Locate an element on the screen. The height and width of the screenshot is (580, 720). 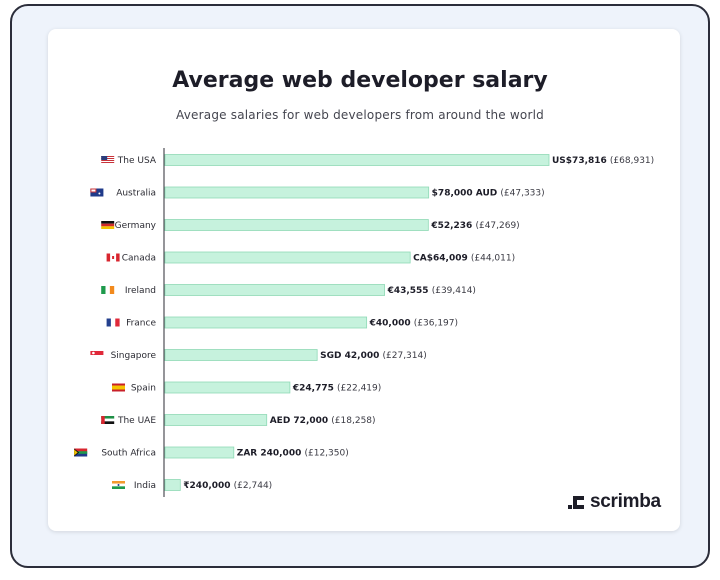
value-label: €52,236 (£47,269) is located at coordinates (474, 226).